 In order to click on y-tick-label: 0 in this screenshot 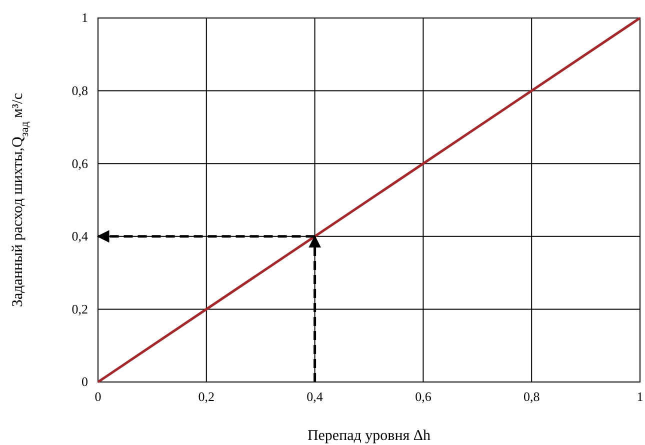, I will do `click(85, 382)`.